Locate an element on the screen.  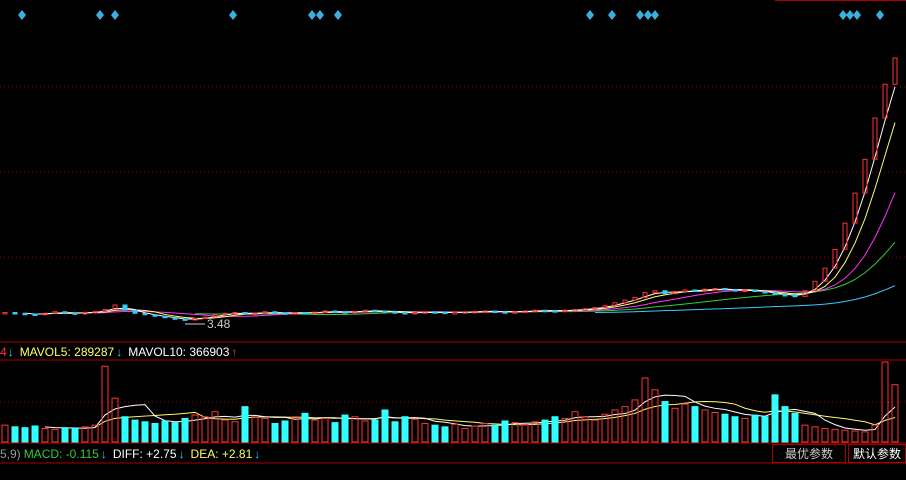
mavol-line is located at coordinates (495, 414).